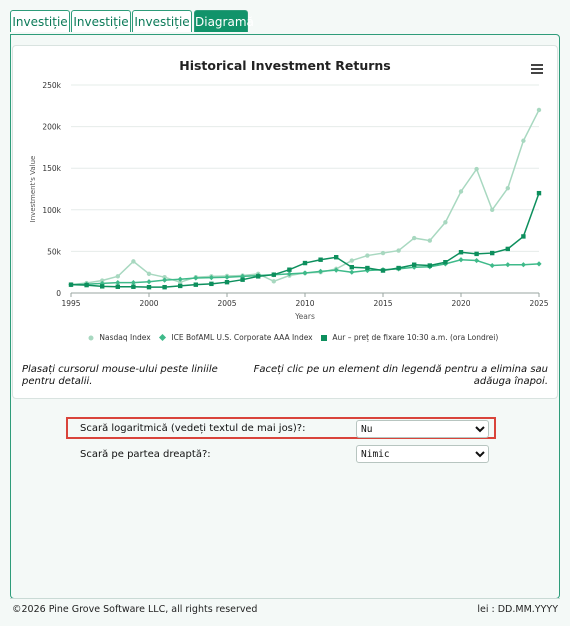  Describe the element at coordinates (517, 609) in the screenshot. I see `footer-date: lei : DD.MM.YYYY` at that location.